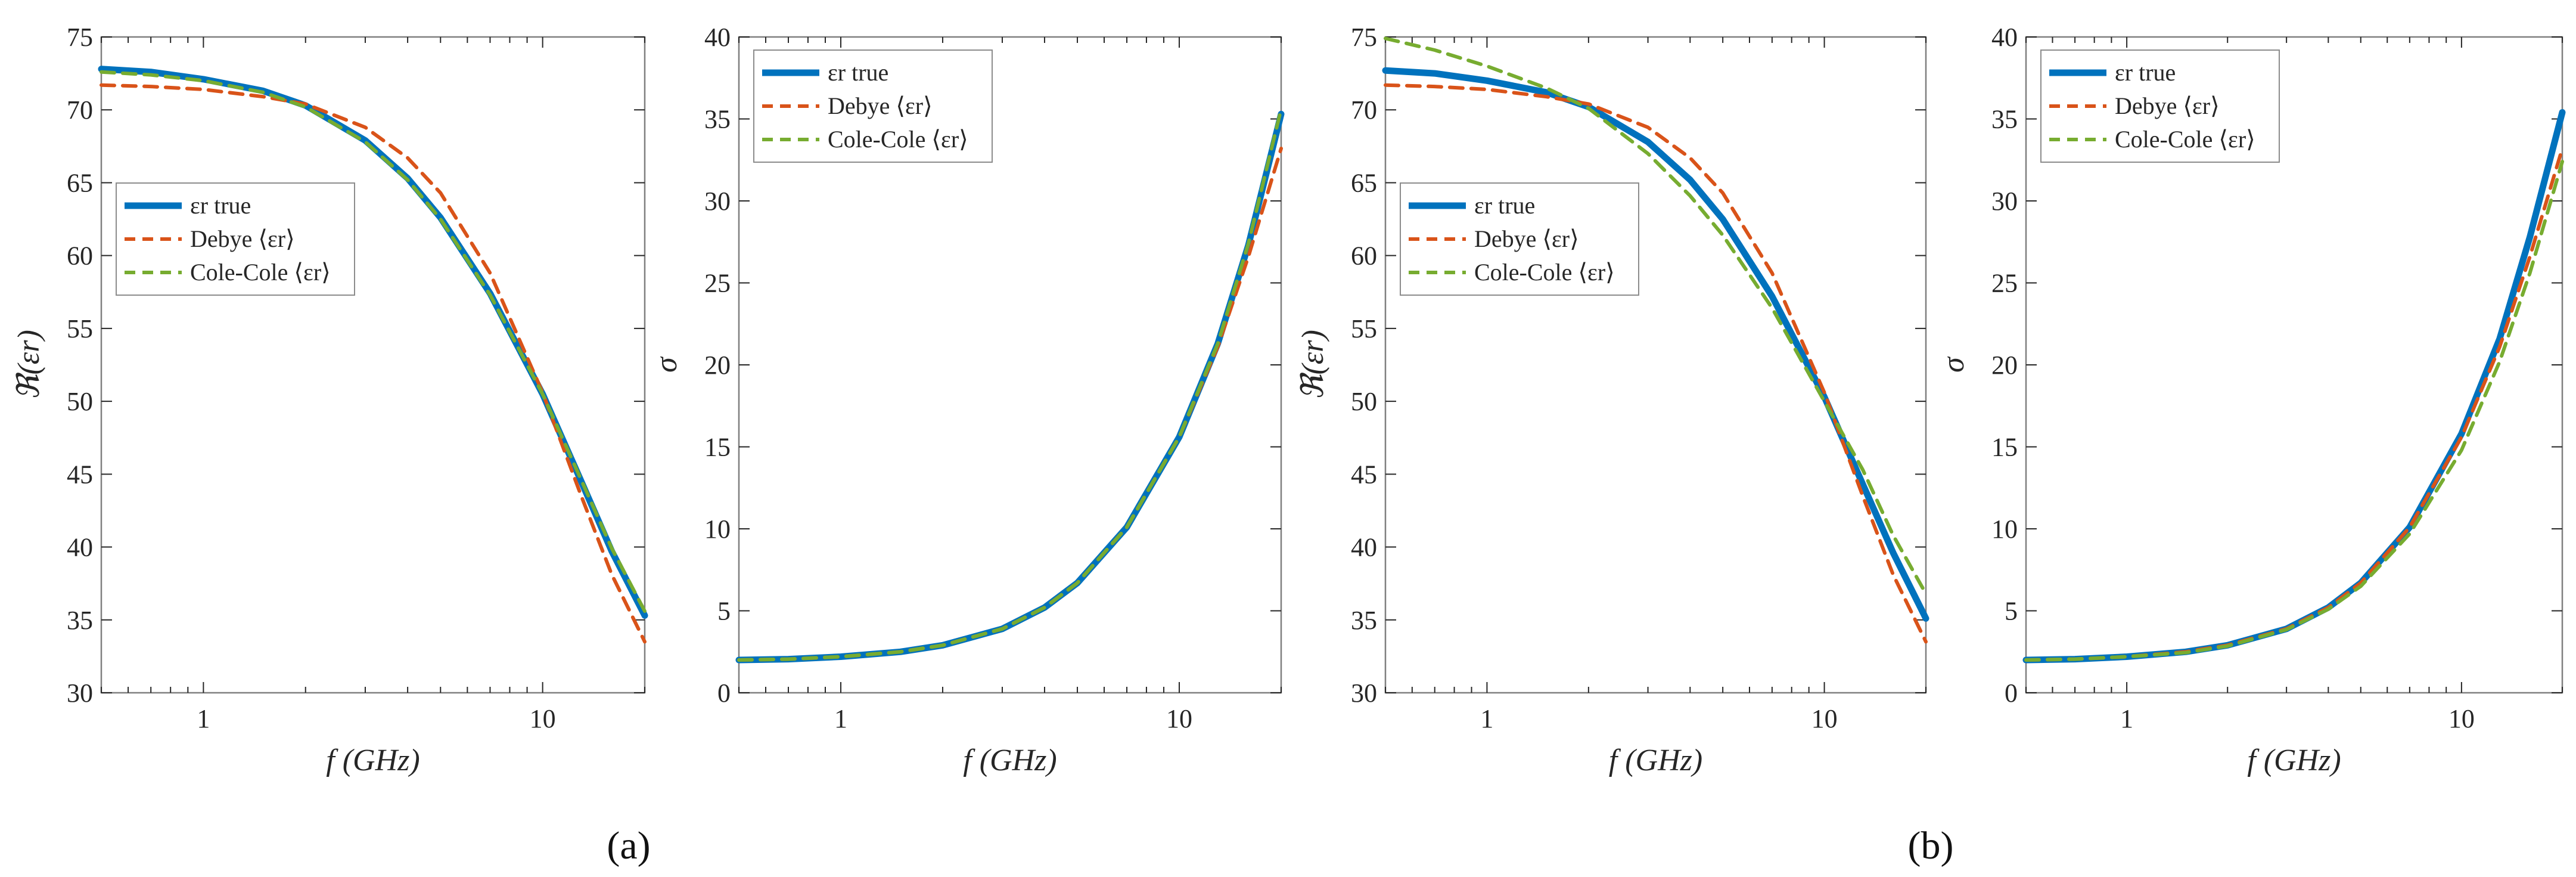  I want to click on series-line-true, so click(1655, 344).